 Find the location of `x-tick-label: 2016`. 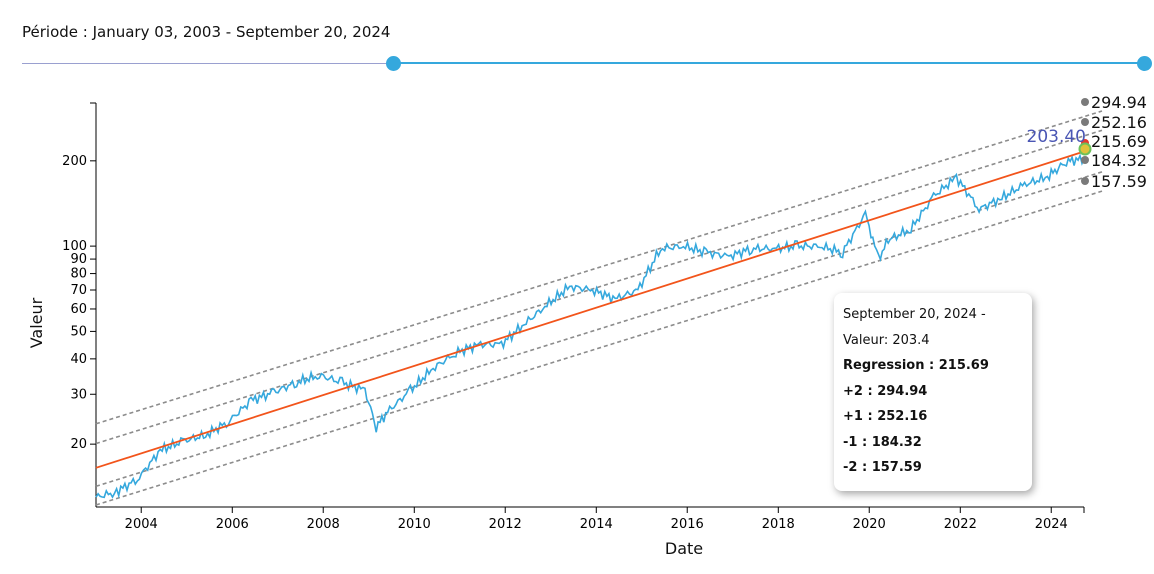

x-tick-label: 2016 is located at coordinates (687, 524).